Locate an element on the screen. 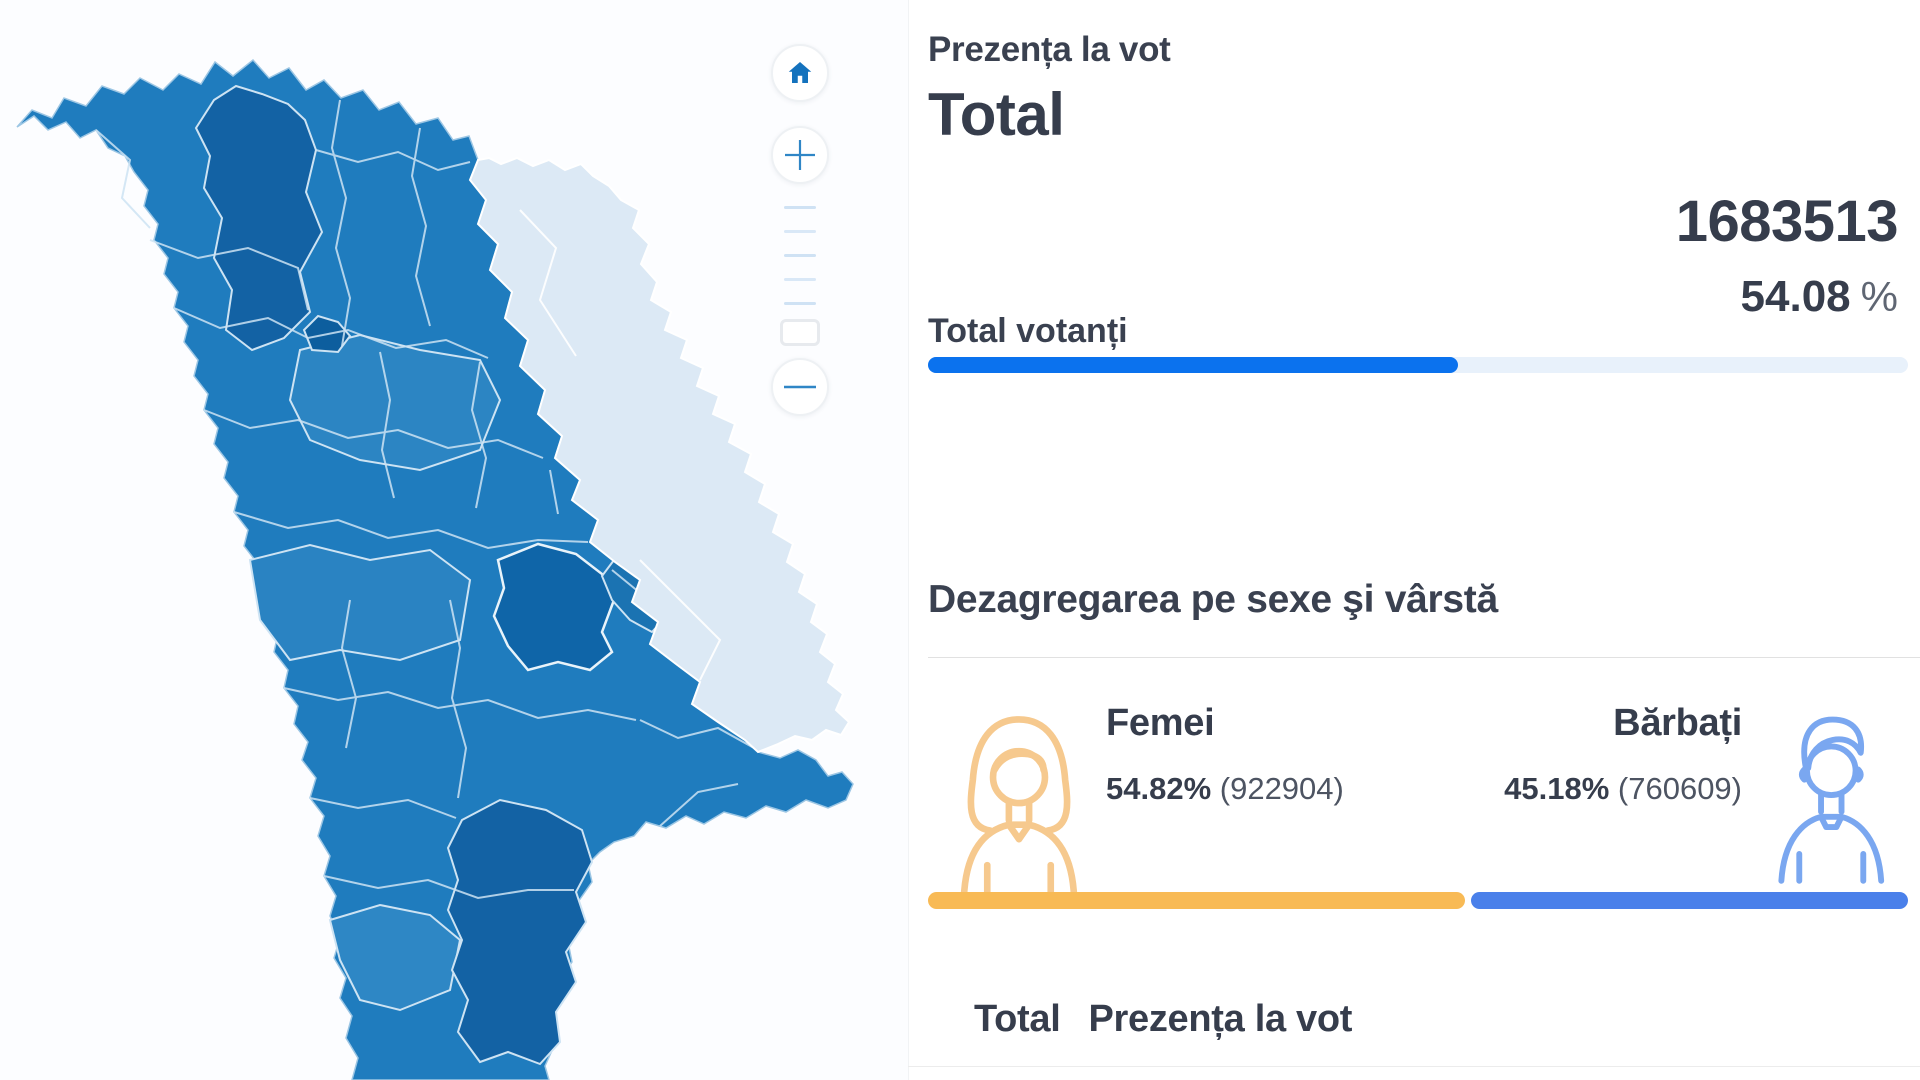  gender-ratio-bar is located at coordinates (1418, 900).